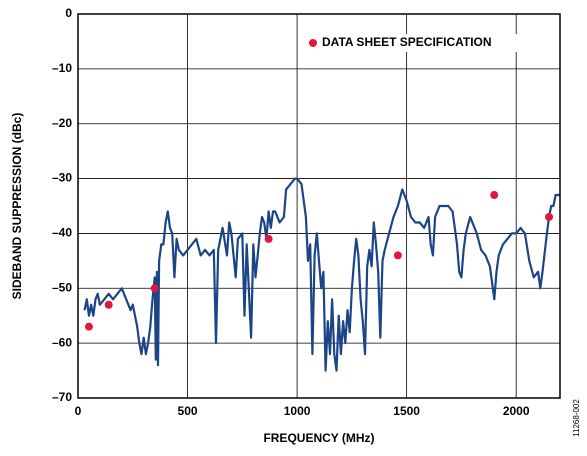  I want to click on y-tick-label: –70, so click(62, 397).